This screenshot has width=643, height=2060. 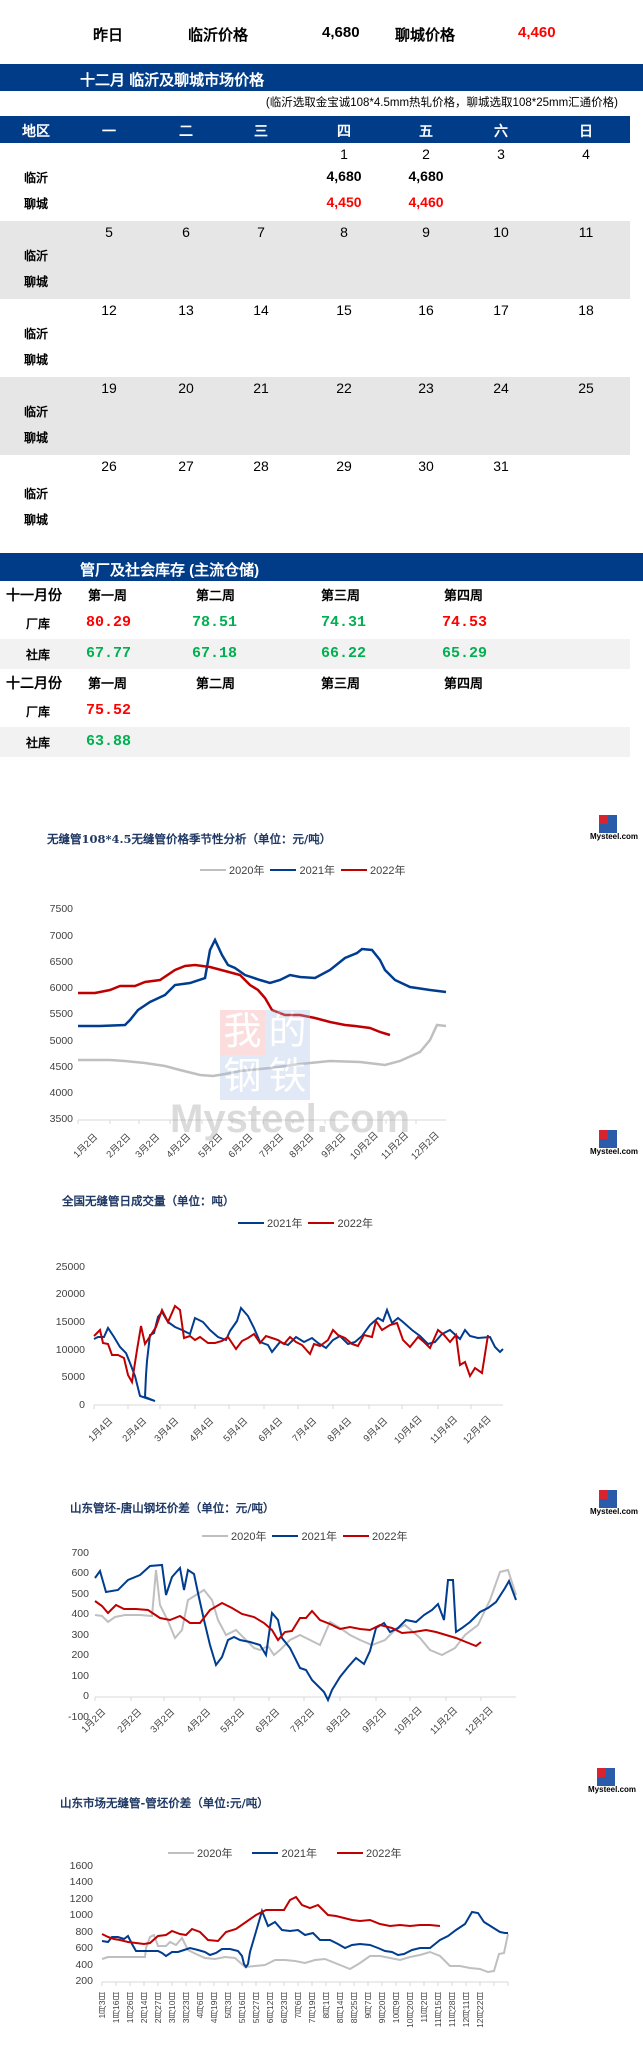 I want to click on day-cell: 24, so click(x=501, y=388).